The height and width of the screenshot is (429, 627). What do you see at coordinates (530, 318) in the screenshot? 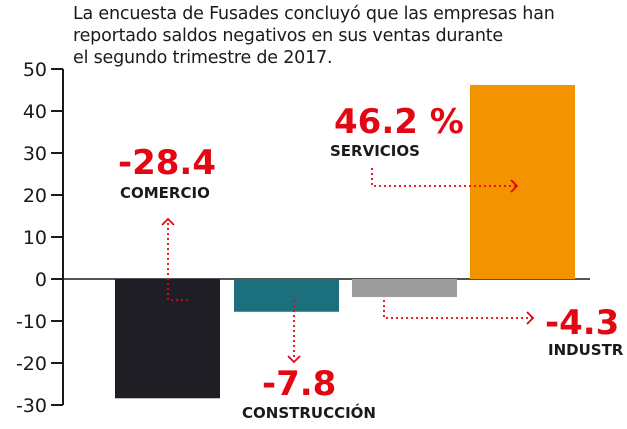
I see `arrow-head-industria` at bounding box center [530, 318].